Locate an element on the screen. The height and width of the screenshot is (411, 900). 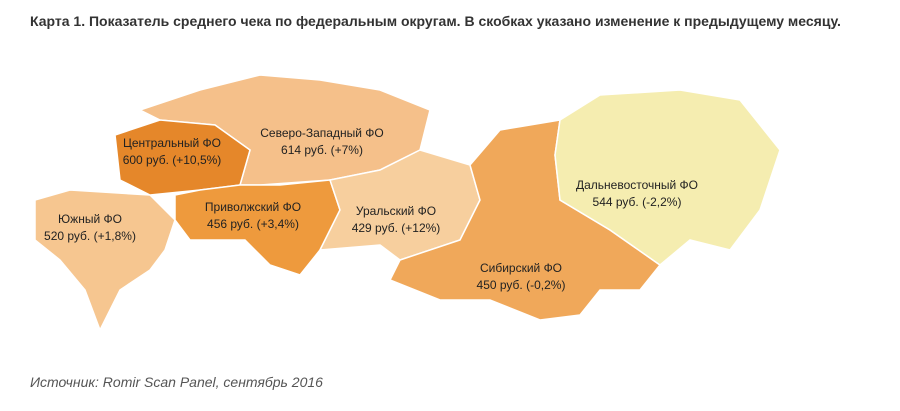
region-name: Центральный ФО is located at coordinates (172, 143).